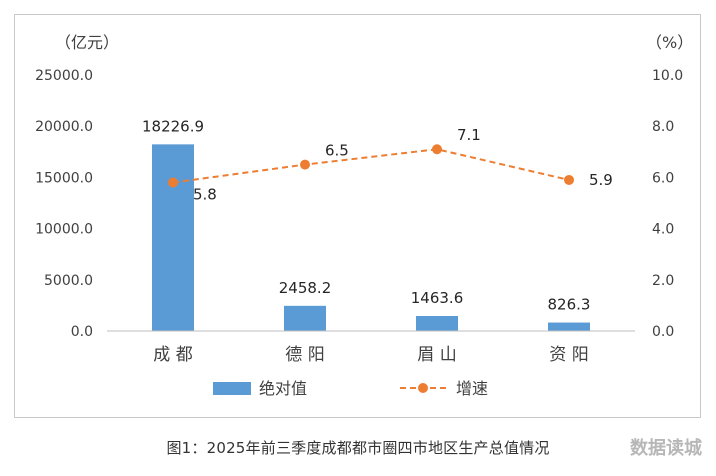 The height and width of the screenshot is (476, 716). Describe the element at coordinates (64, 178) in the screenshot. I see `y-left-tick: 15000.0` at that location.